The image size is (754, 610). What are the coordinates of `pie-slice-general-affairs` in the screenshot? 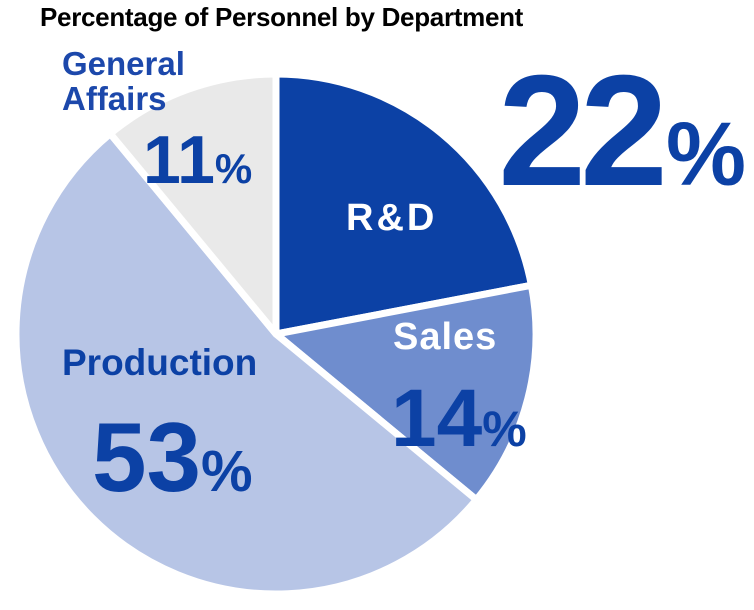 It's located at (193, 204).